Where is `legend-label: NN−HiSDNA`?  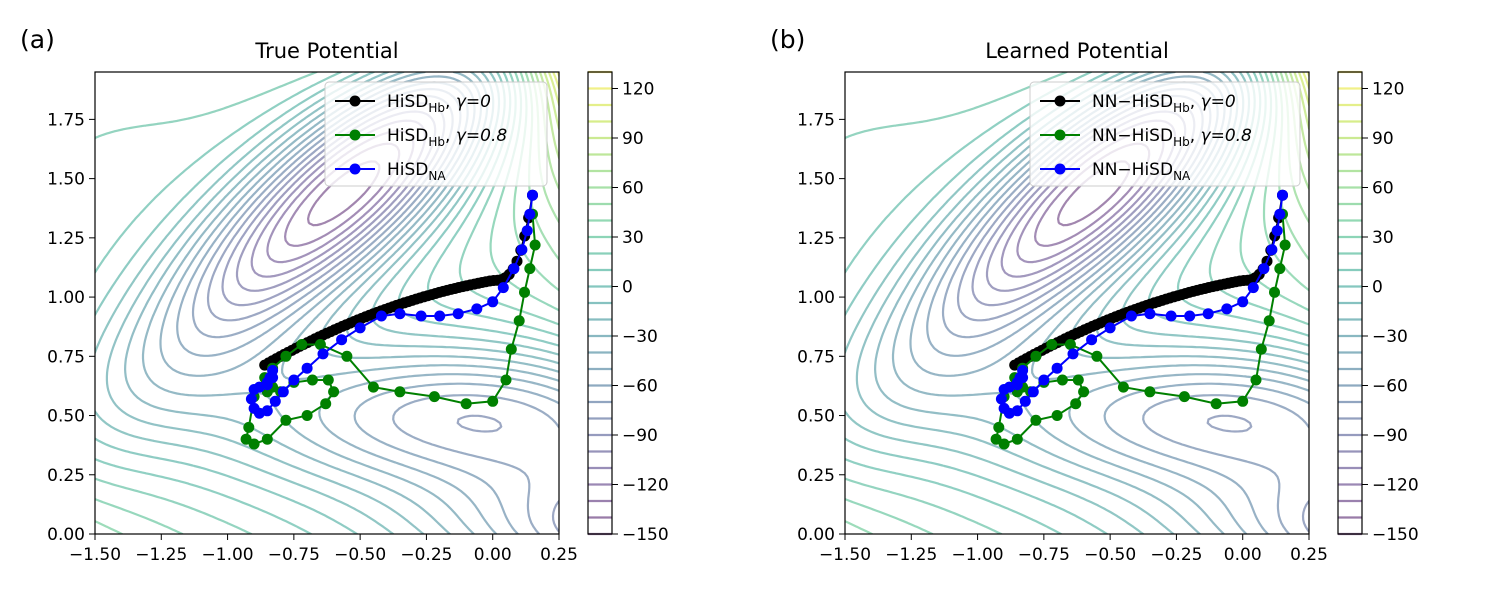
legend-label: NN−HiSDNA is located at coordinates (1141, 171).